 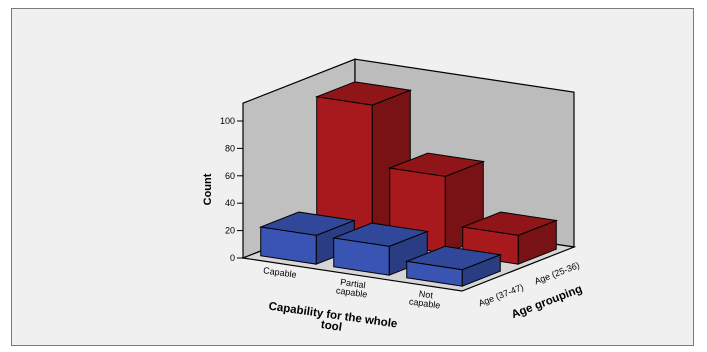 What do you see at coordinates (557, 273) in the screenshot?
I see `z-tick-label: Age (25-36)` at bounding box center [557, 273].